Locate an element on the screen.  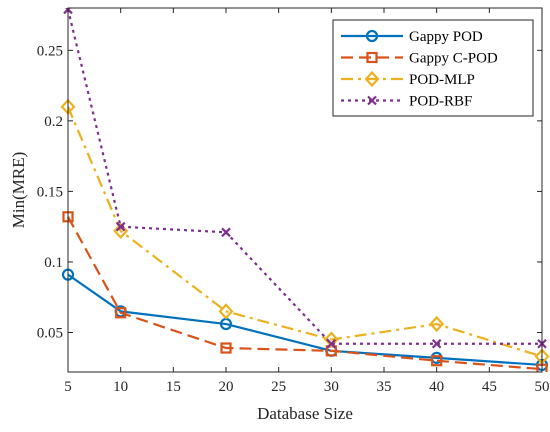
legend-entry-3: POD-RBF is located at coordinates (406, 102).